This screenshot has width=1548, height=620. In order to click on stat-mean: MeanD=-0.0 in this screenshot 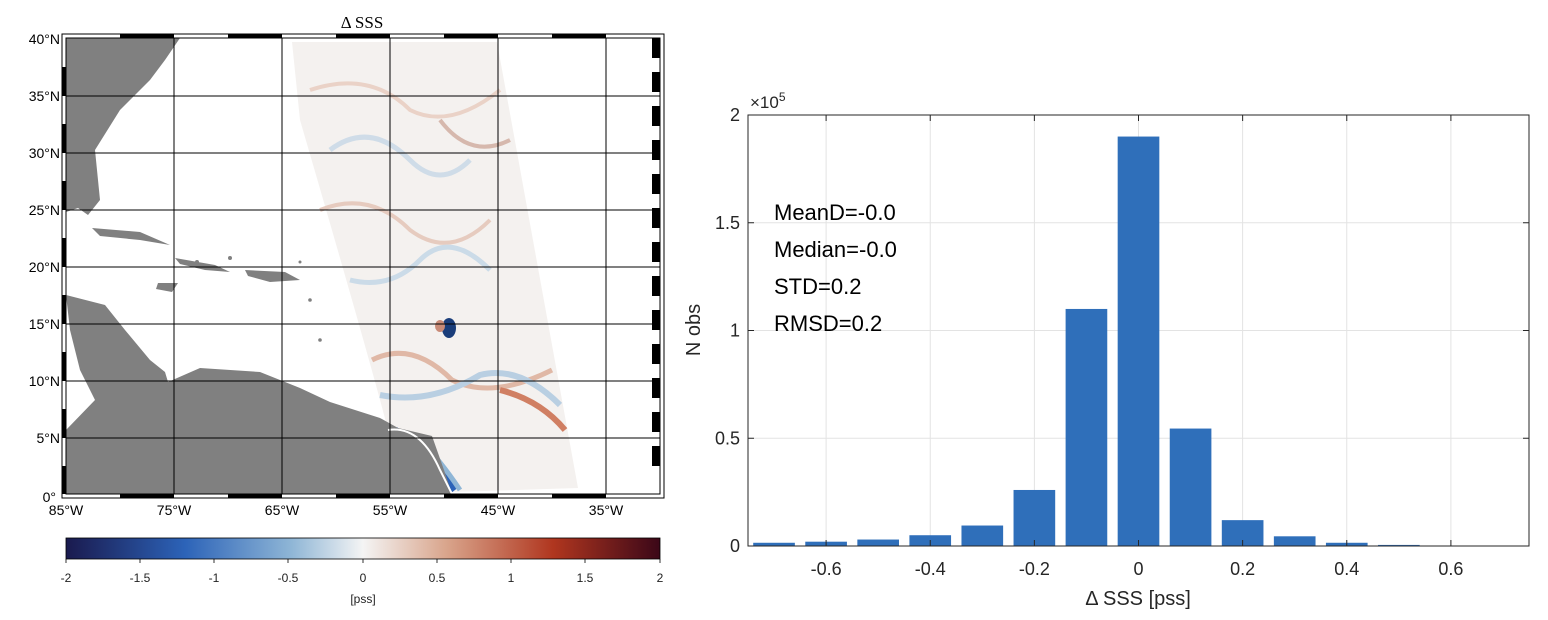, I will do `click(835, 212)`.